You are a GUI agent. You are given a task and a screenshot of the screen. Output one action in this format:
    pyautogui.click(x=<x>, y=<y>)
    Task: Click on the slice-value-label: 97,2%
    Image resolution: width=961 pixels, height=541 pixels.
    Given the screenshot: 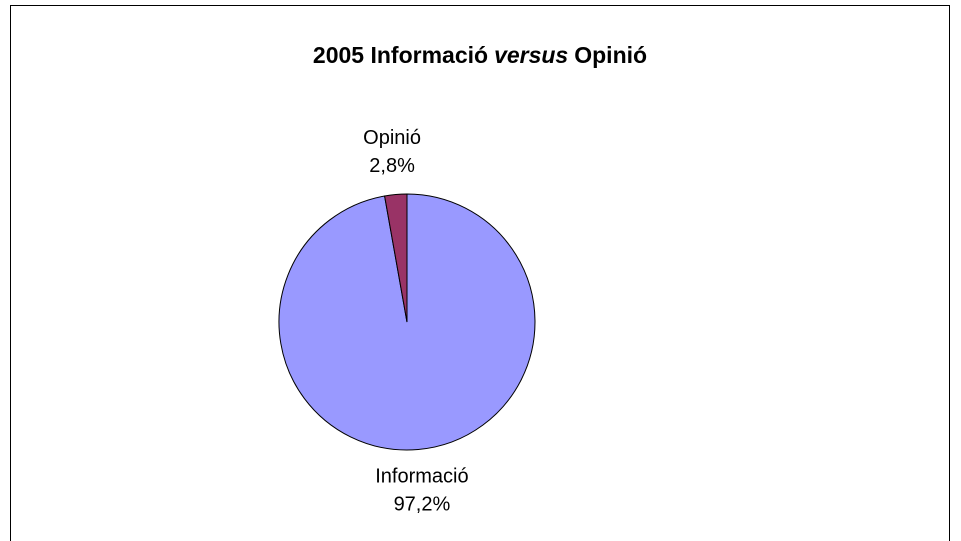 What is the action you would take?
    pyautogui.click(x=422, y=505)
    